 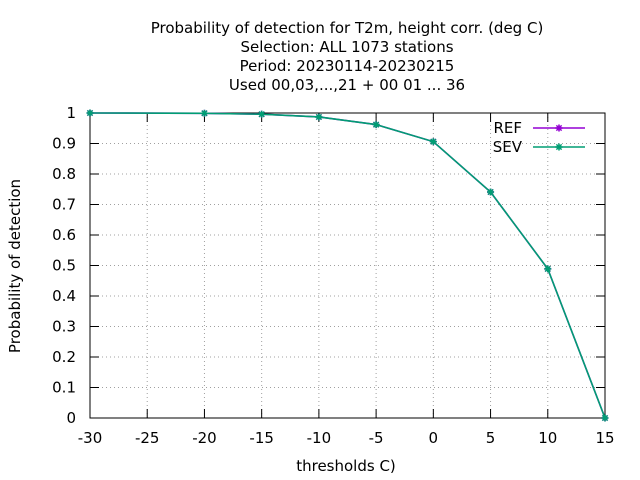 What do you see at coordinates (559, 147) in the screenshot?
I see `legend-marker-sev` at bounding box center [559, 147].